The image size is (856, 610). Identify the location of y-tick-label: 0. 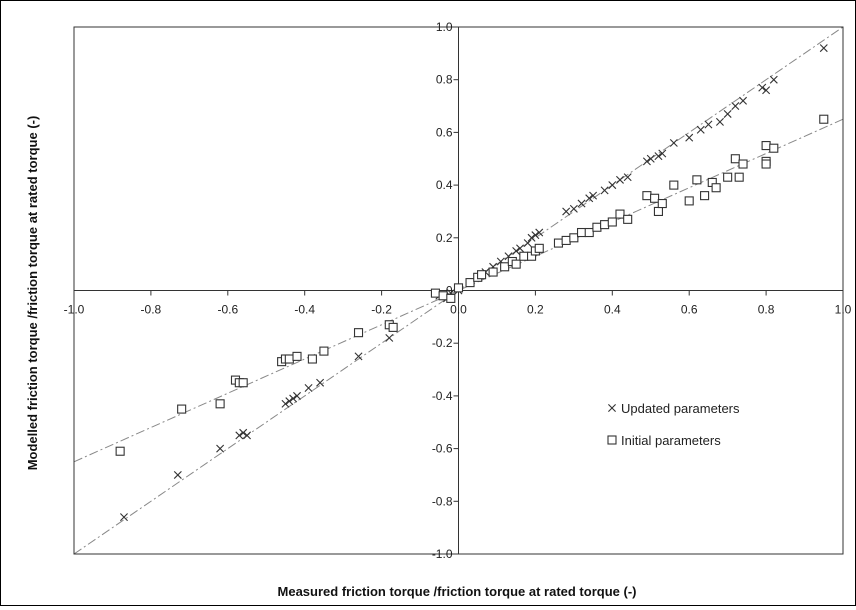
(449, 291).